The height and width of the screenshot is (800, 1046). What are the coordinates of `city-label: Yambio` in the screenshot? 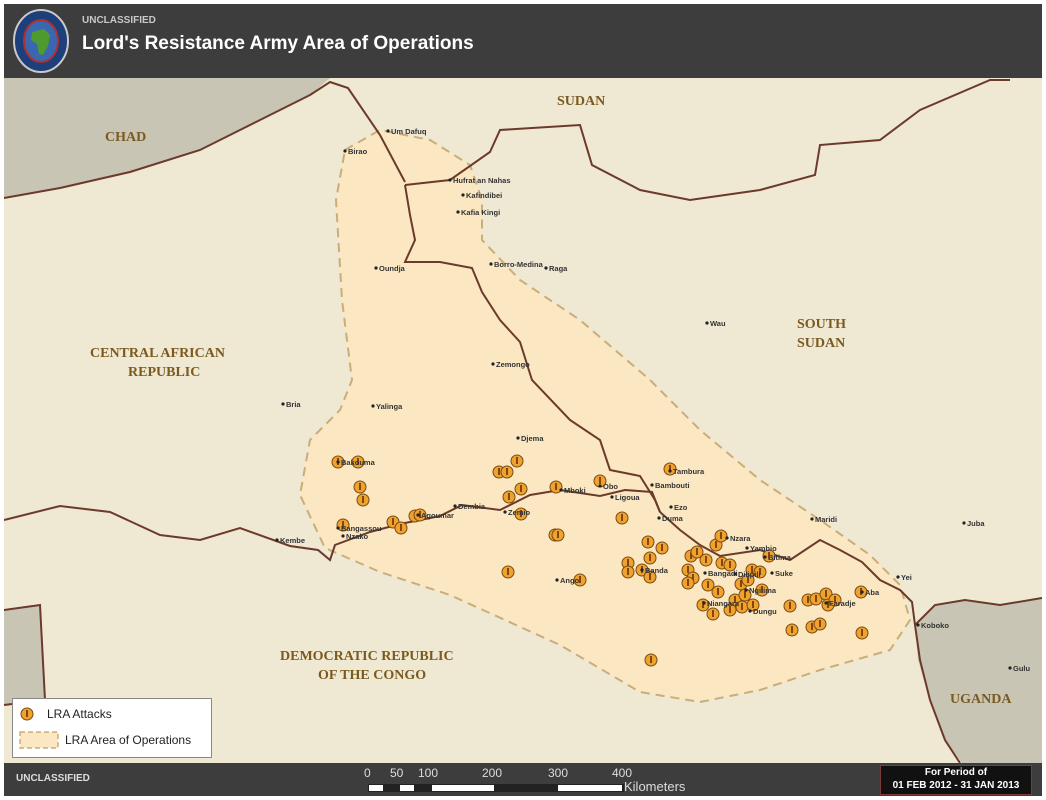 It's located at (763, 548).